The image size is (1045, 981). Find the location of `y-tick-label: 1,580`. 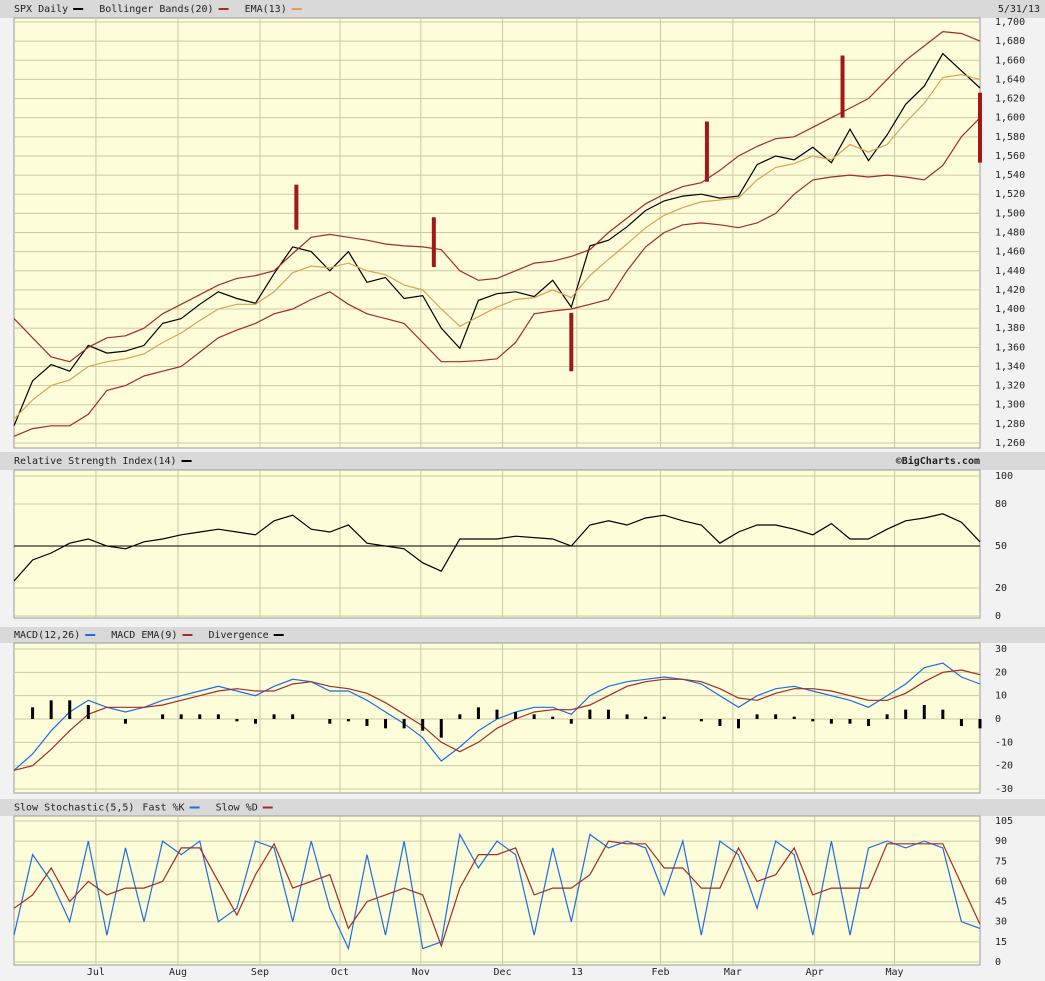

y-tick-label: 1,580 is located at coordinates (1010, 137).